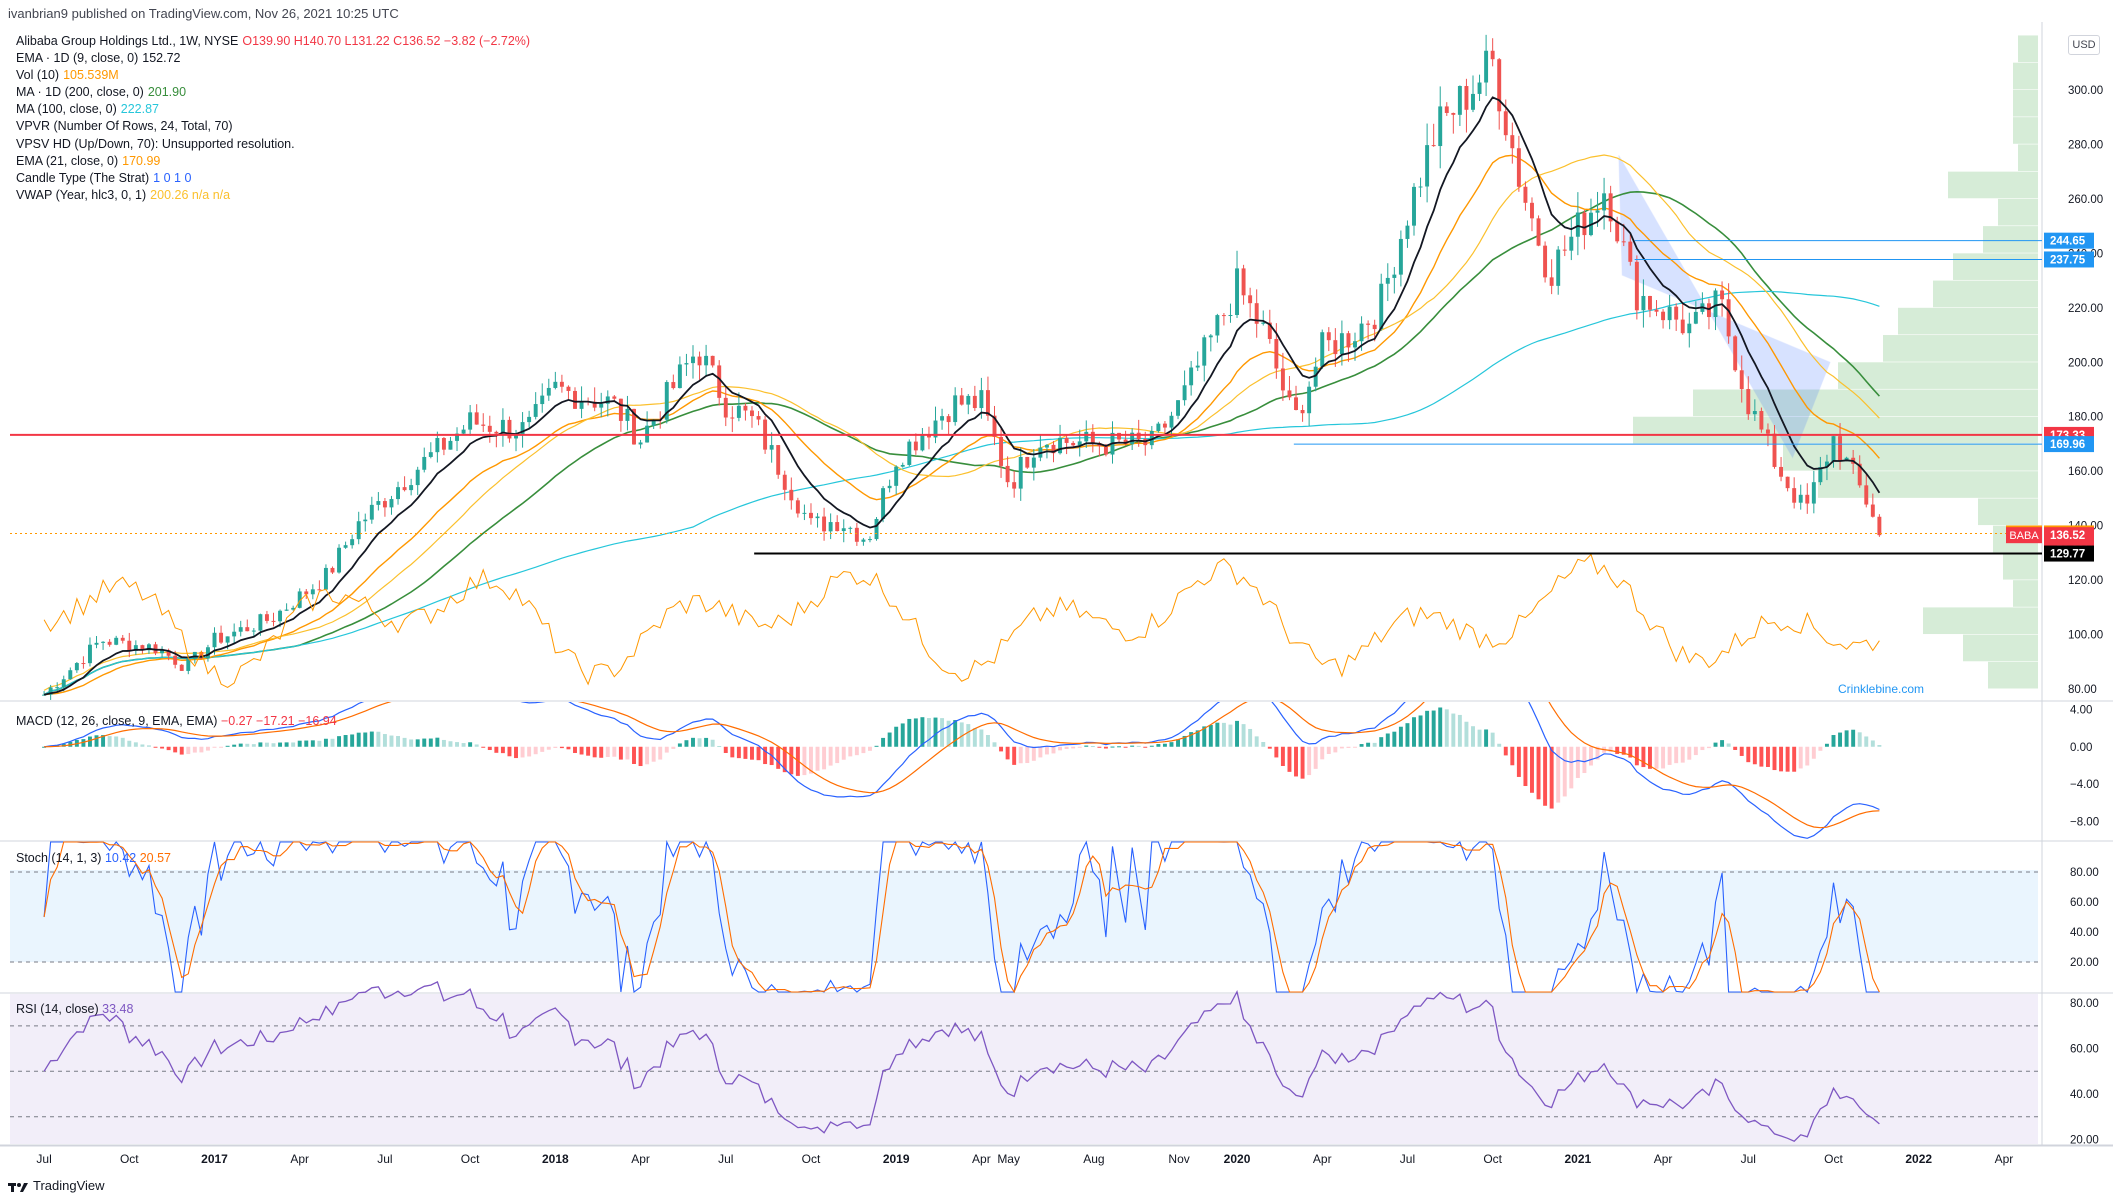 The height and width of the screenshot is (1200, 2113). What do you see at coordinates (67, 75) in the screenshot?
I see `legend-row-volume: Vol (10) 105.539M` at bounding box center [67, 75].